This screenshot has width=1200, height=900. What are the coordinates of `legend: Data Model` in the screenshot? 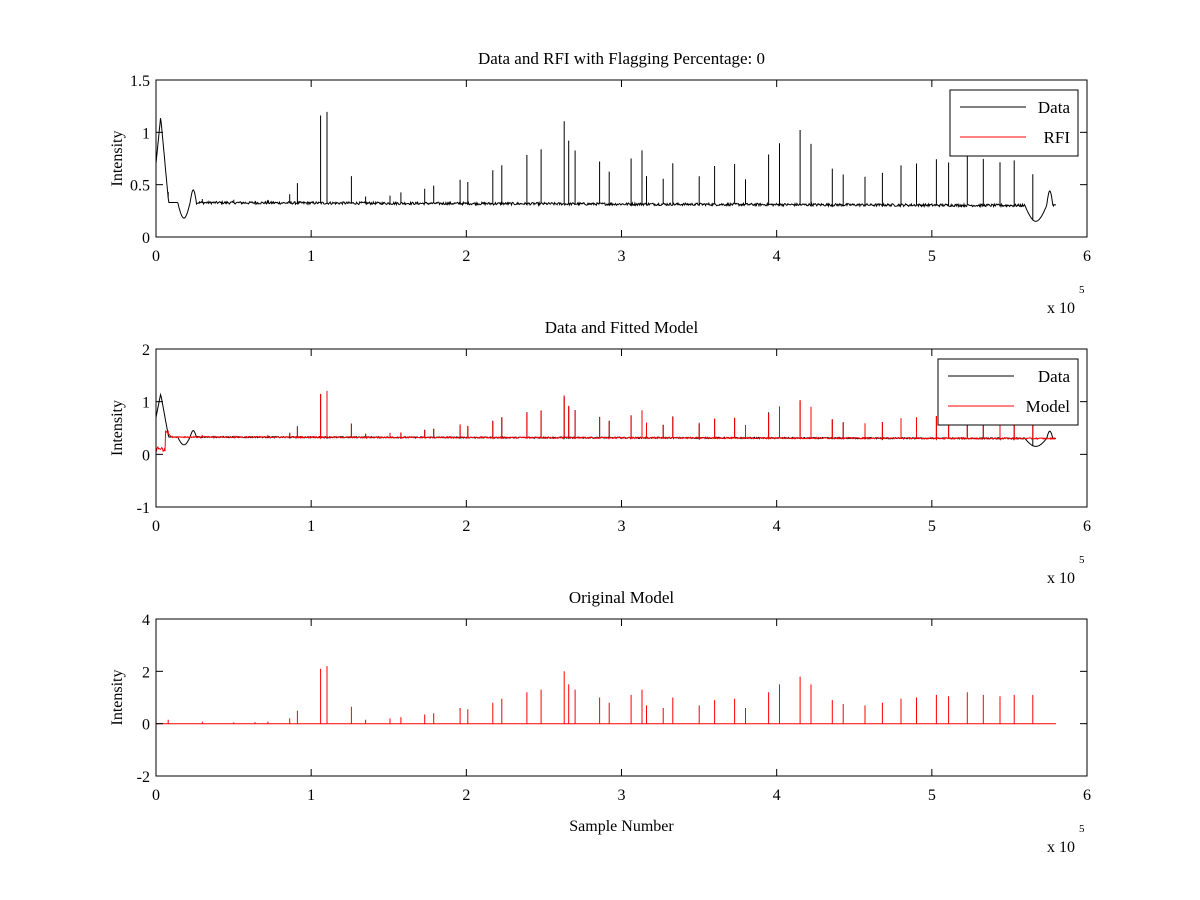 It's located at (1008, 392).